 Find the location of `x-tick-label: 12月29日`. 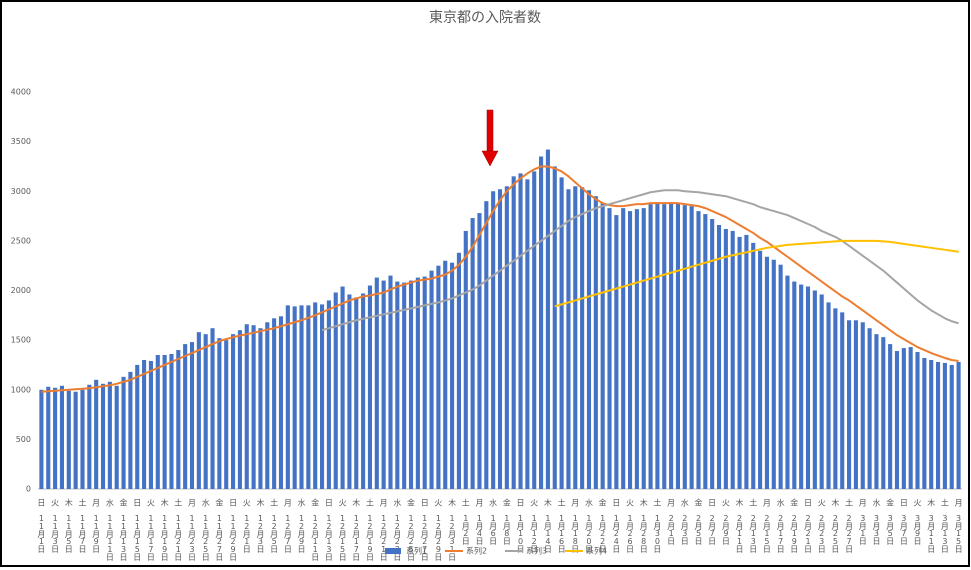

x-tick-label: 12月29日 is located at coordinates (438, 538).